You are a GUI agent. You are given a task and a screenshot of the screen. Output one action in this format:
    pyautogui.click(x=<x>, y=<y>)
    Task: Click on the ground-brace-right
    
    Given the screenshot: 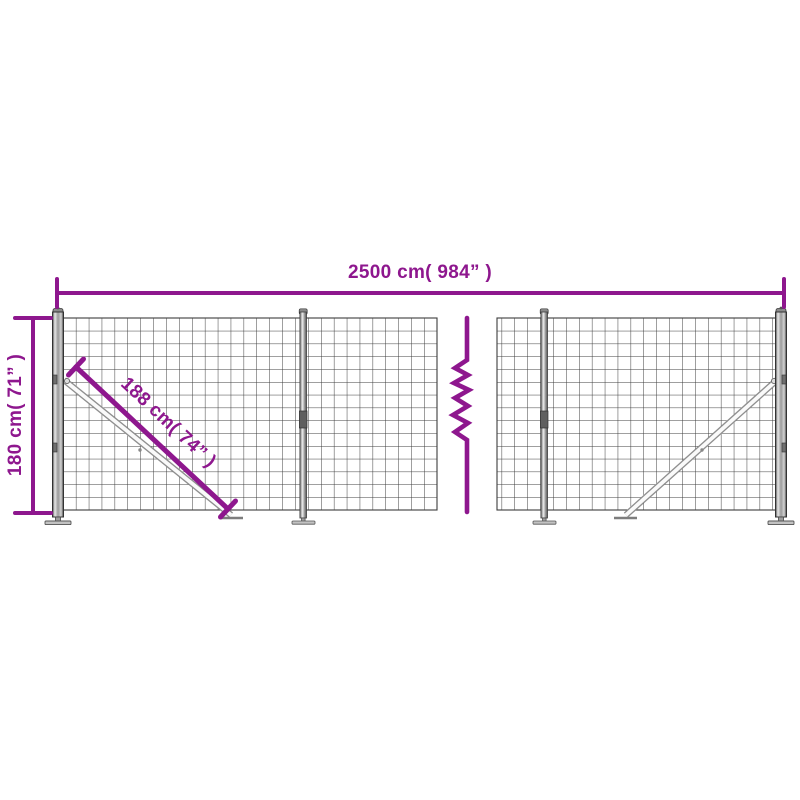 What is the action you would take?
    pyautogui.click(x=697, y=448)
    